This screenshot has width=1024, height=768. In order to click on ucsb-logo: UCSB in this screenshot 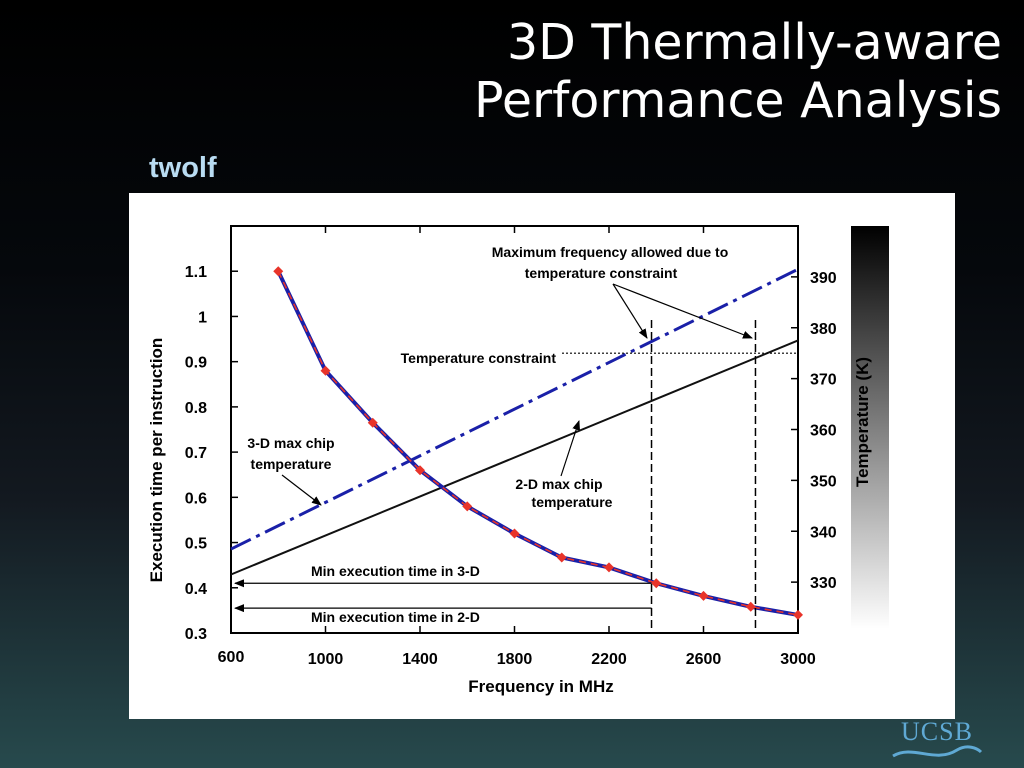, I will do `click(937, 737)`.